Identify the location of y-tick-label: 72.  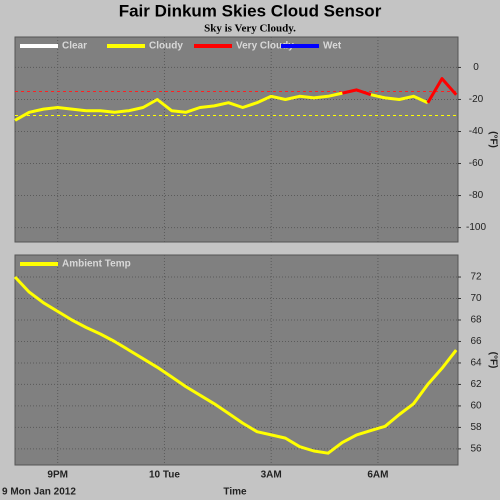
(476, 277).